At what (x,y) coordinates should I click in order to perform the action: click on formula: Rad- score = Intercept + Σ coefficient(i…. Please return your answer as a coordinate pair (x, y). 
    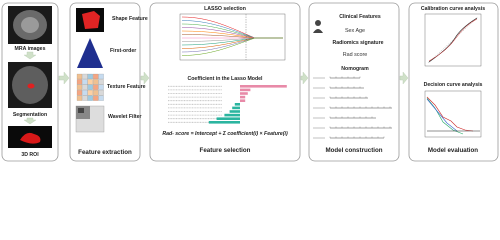
    Looking at the image, I should click on (225, 134).